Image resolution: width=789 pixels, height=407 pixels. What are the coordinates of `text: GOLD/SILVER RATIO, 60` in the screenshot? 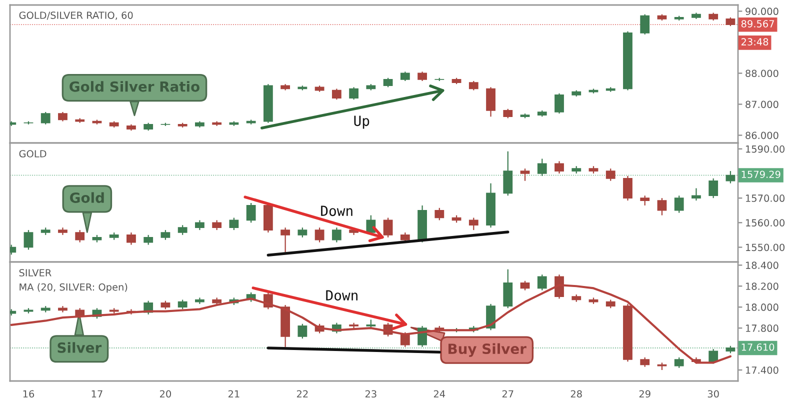 It's located at (76, 16).